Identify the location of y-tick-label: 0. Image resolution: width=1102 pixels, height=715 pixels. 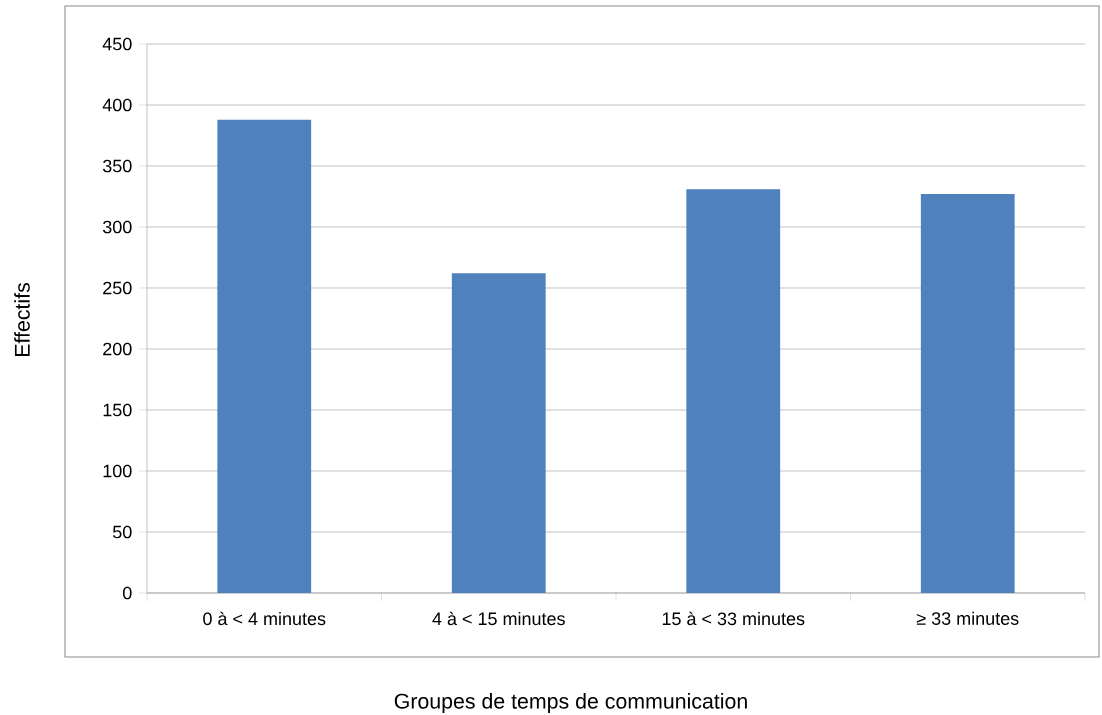
(127, 593).